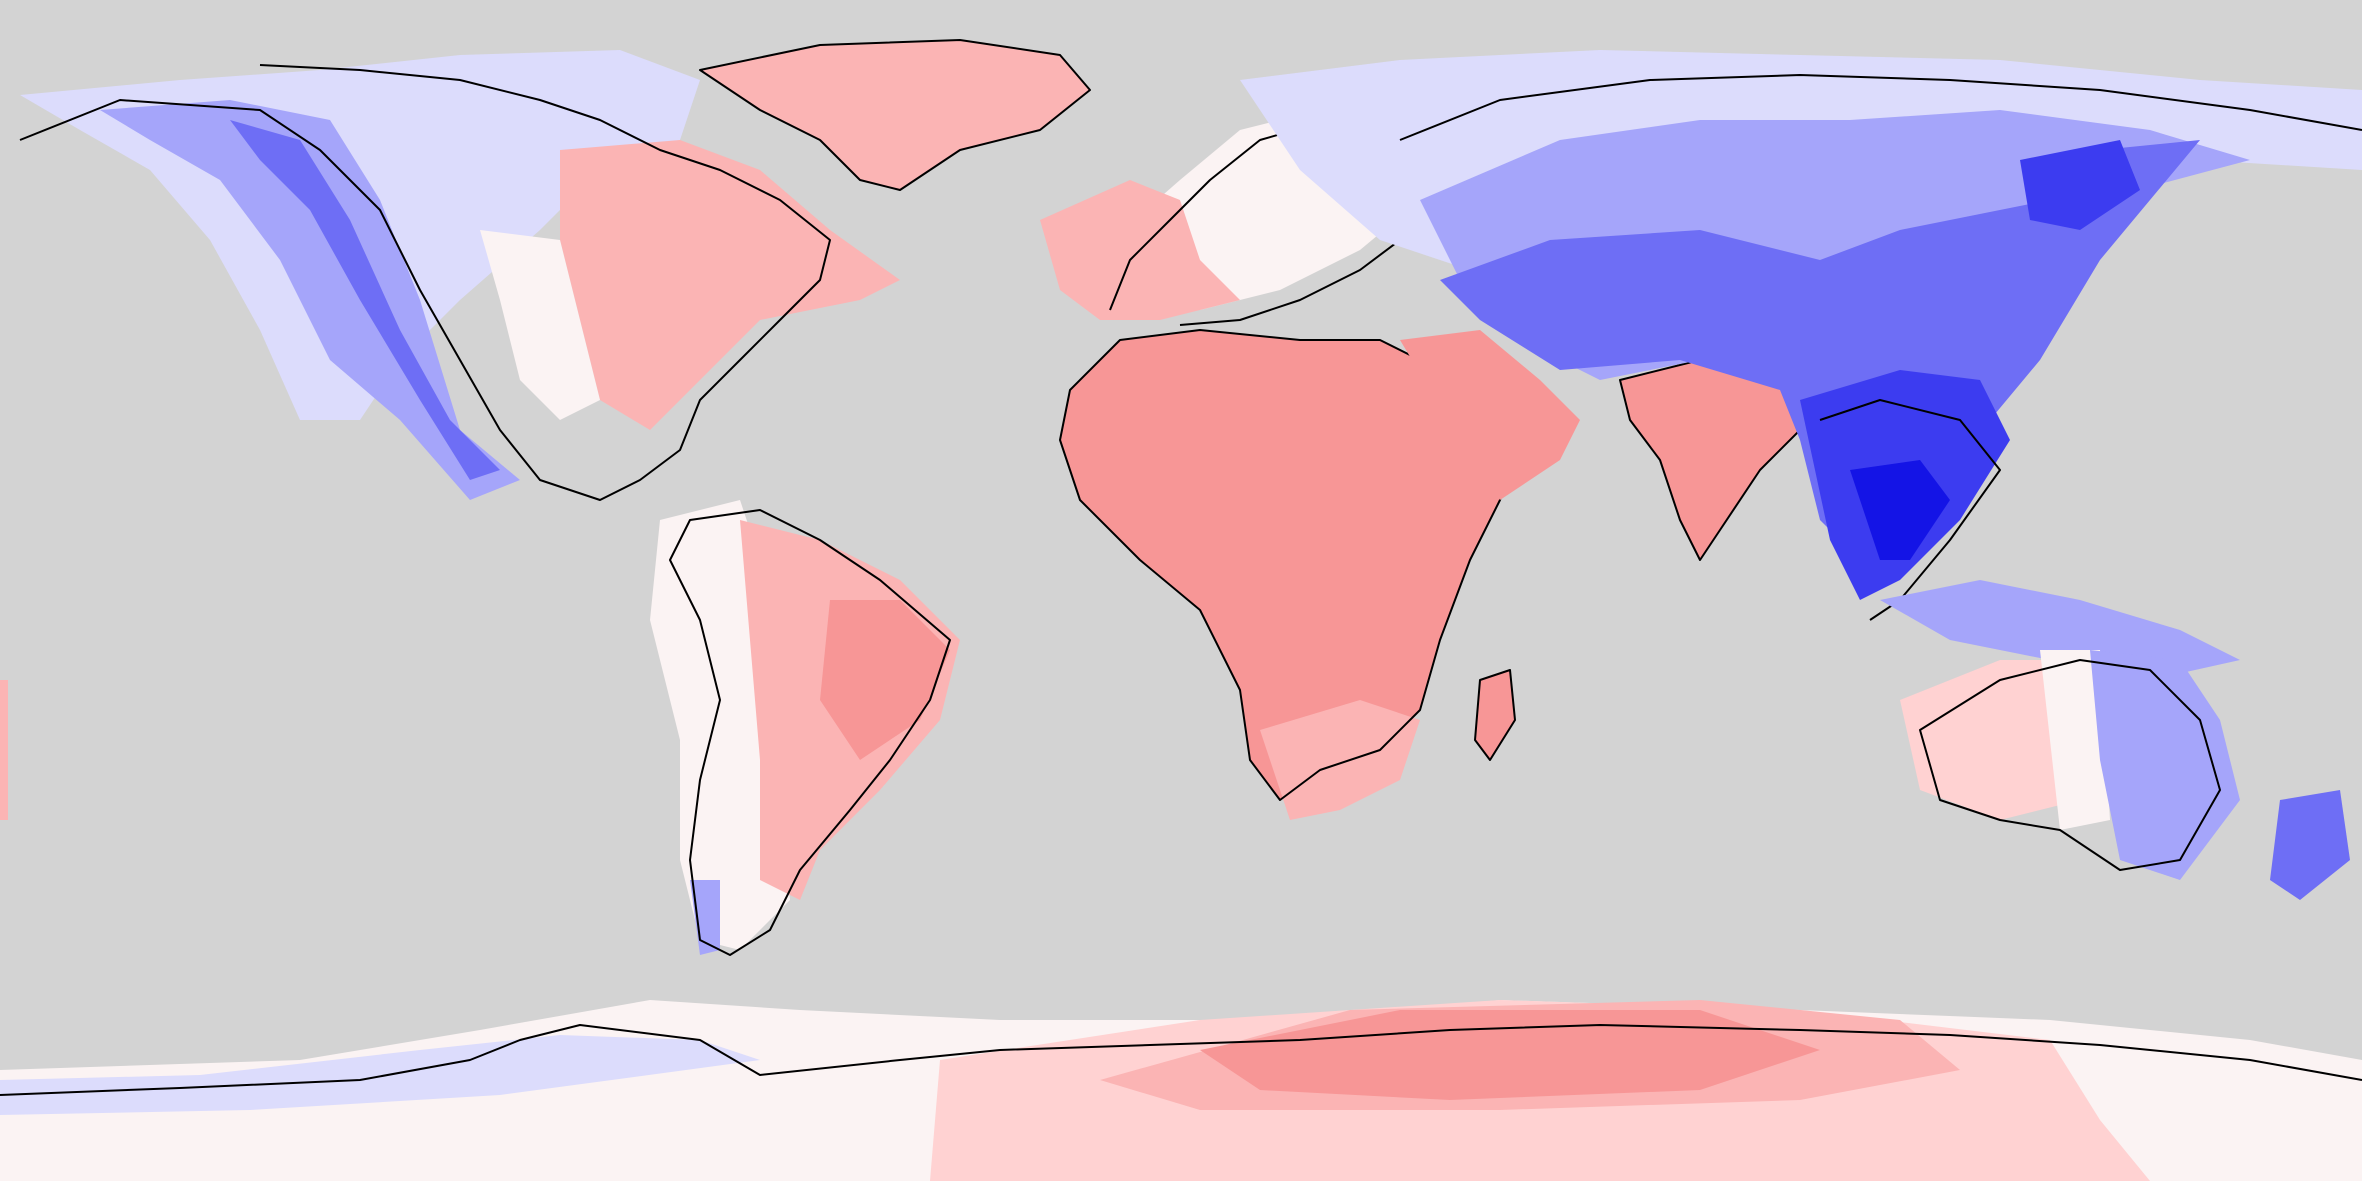 The width and height of the screenshot is (2362, 1181). Describe the element at coordinates (1990, 740) in the screenshot. I see `australia-red-west` at that location.